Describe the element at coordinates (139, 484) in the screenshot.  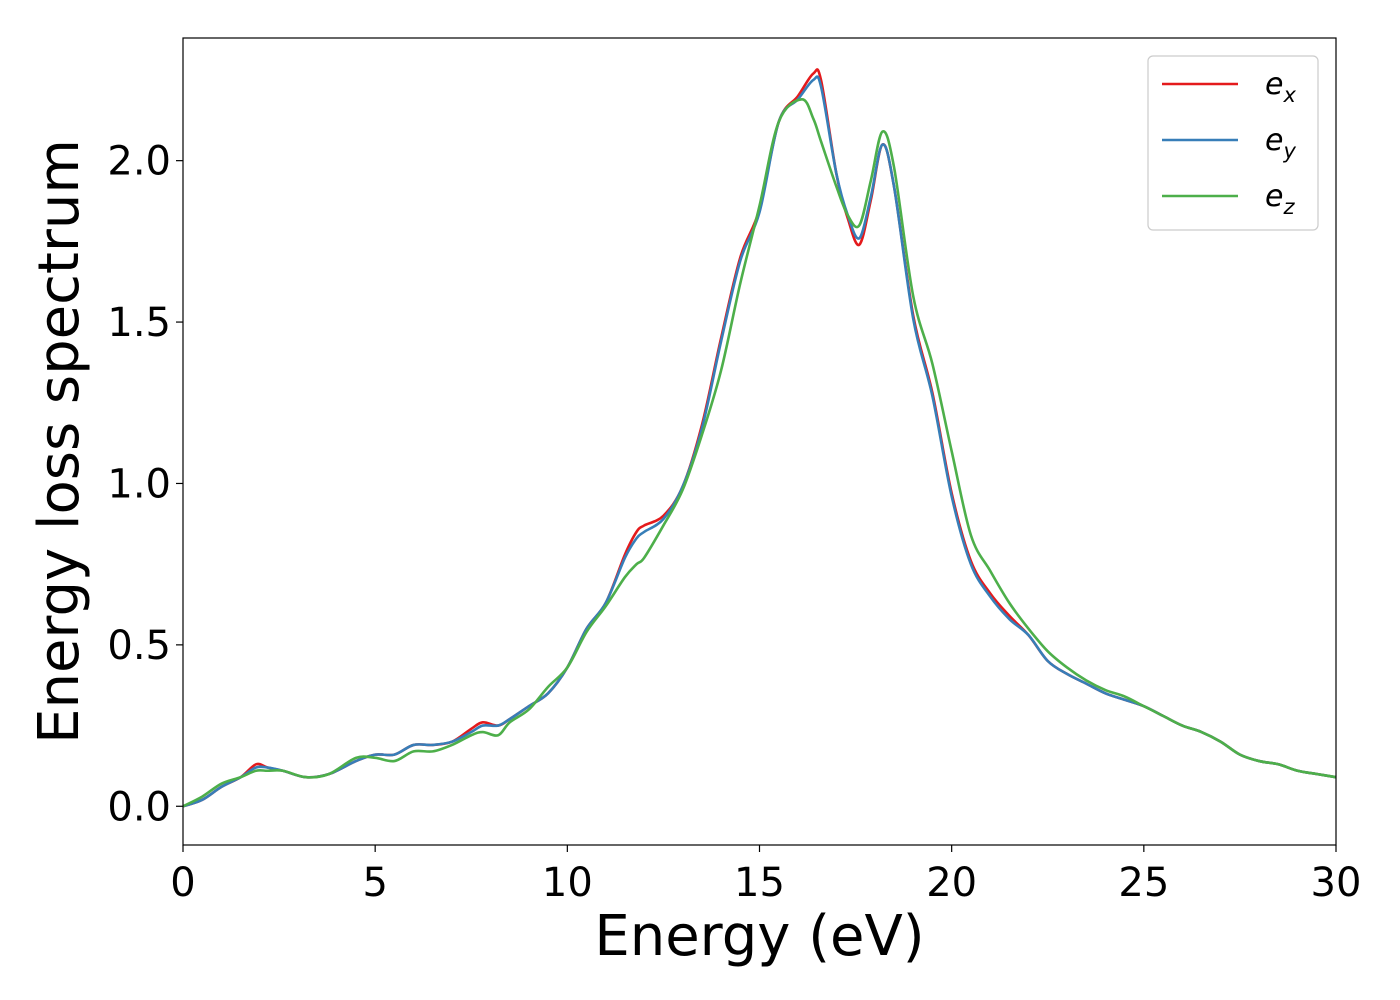
I see `y-tick-label: 1.0` at that location.